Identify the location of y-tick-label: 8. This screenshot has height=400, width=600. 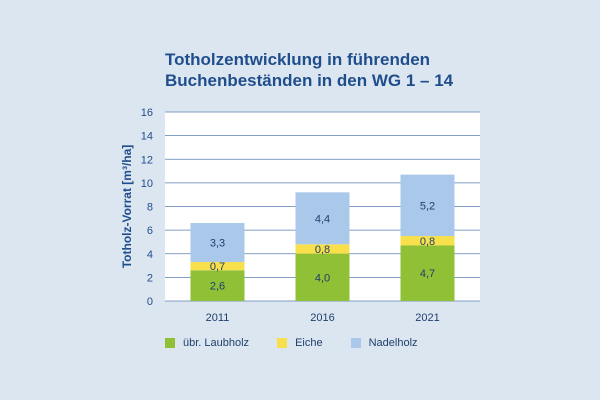
(150, 208).